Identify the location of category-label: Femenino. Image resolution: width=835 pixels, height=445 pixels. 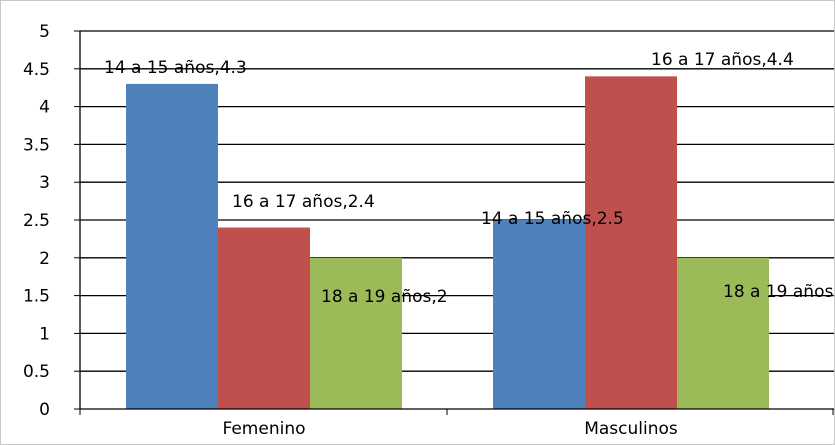
(264, 429).